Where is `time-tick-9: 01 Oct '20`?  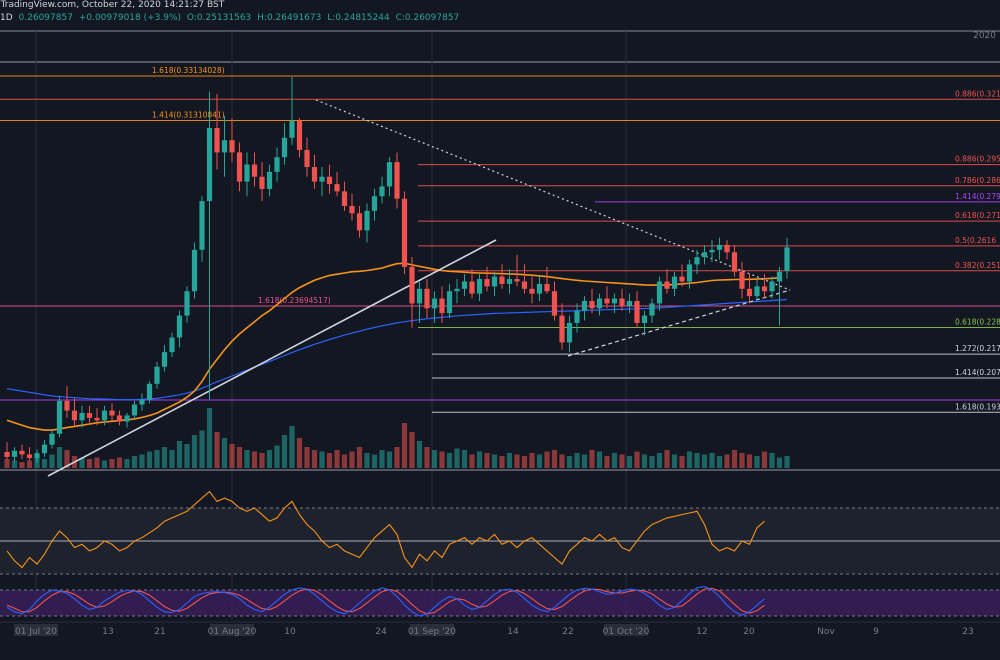 time-tick-9: 01 Oct '20 is located at coordinates (626, 632).